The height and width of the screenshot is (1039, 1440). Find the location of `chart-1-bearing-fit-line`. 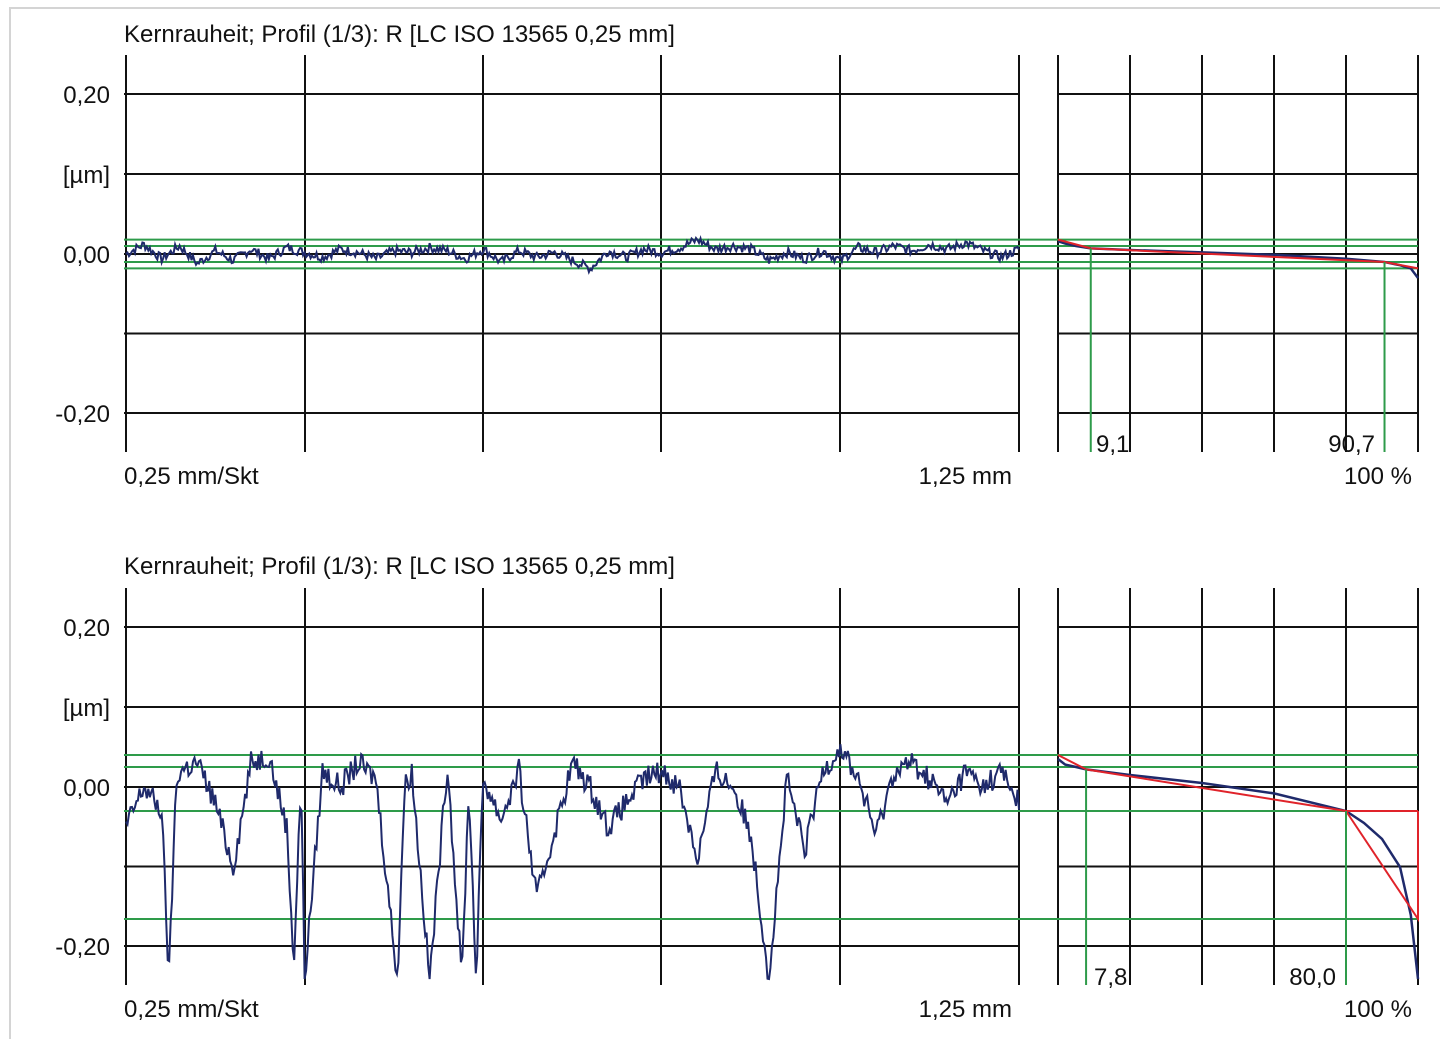

chart-1-bearing-fit-line is located at coordinates (1238, 254).